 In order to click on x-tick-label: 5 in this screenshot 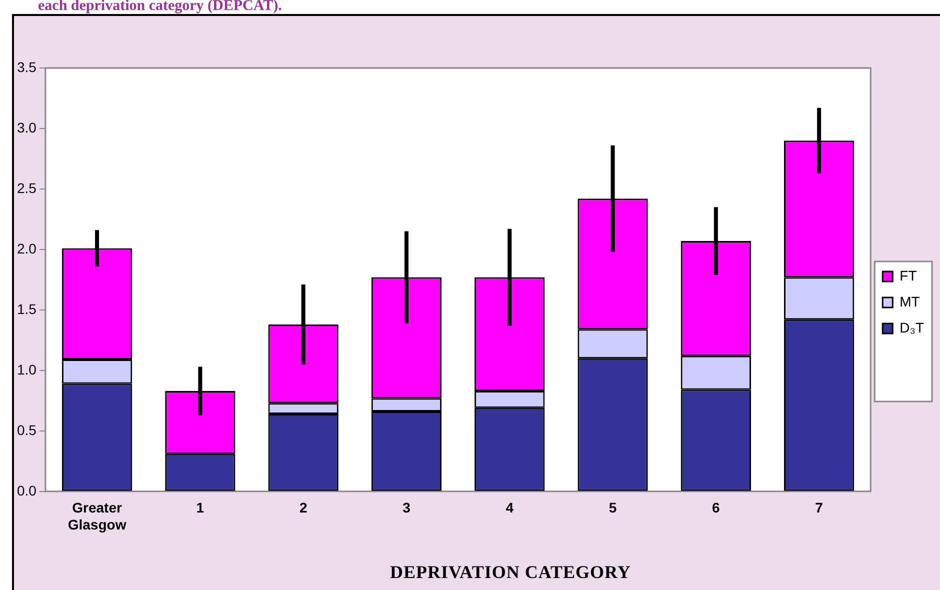, I will do `click(612, 508)`.